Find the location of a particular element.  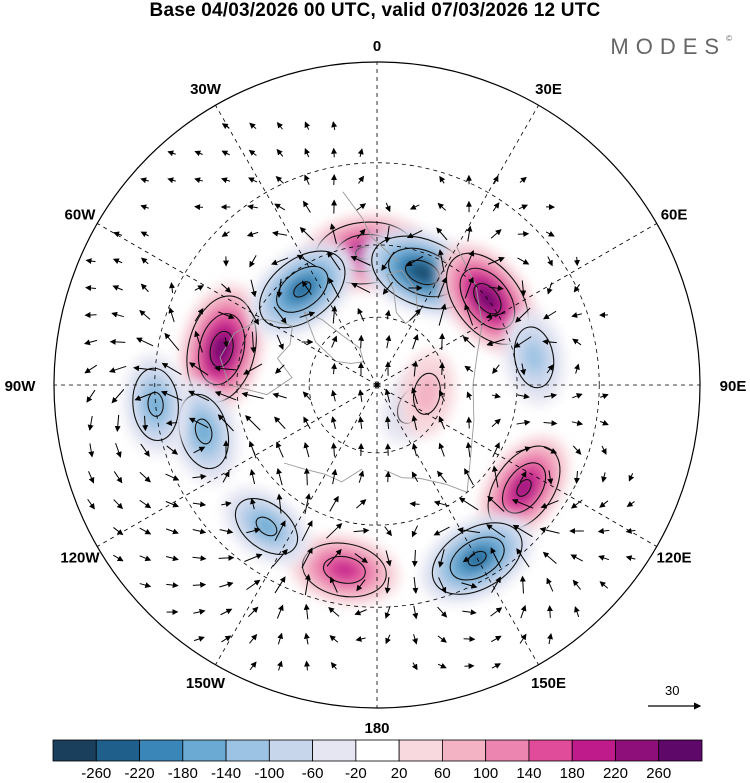

meridian-label: 60E is located at coordinates (674, 215).